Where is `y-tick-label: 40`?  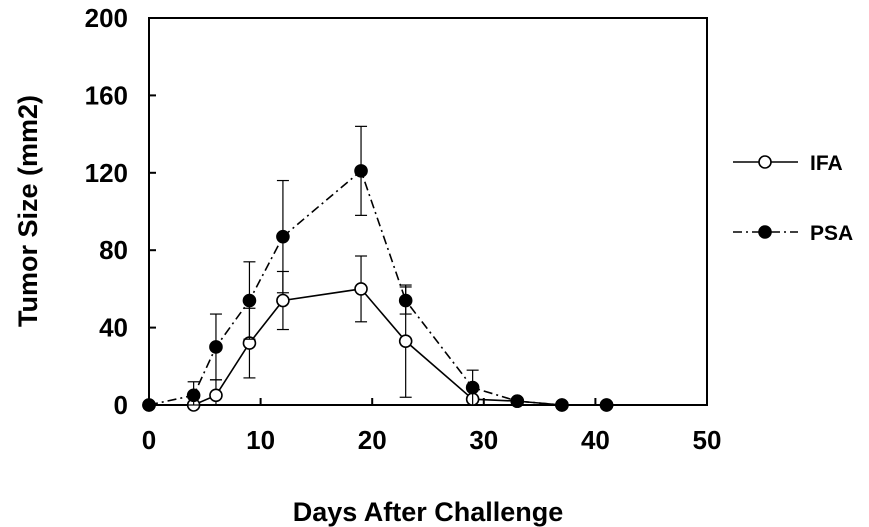 y-tick-label: 40 is located at coordinates (113, 328).